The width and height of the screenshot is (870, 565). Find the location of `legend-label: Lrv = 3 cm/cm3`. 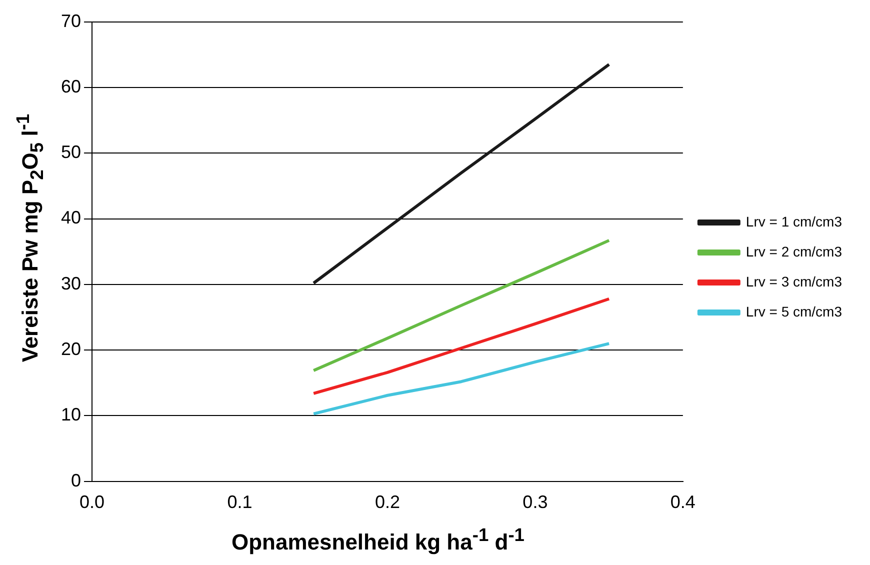

legend-label: Lrv = 3 cm/cm3 is located at coordinates (794, 281).